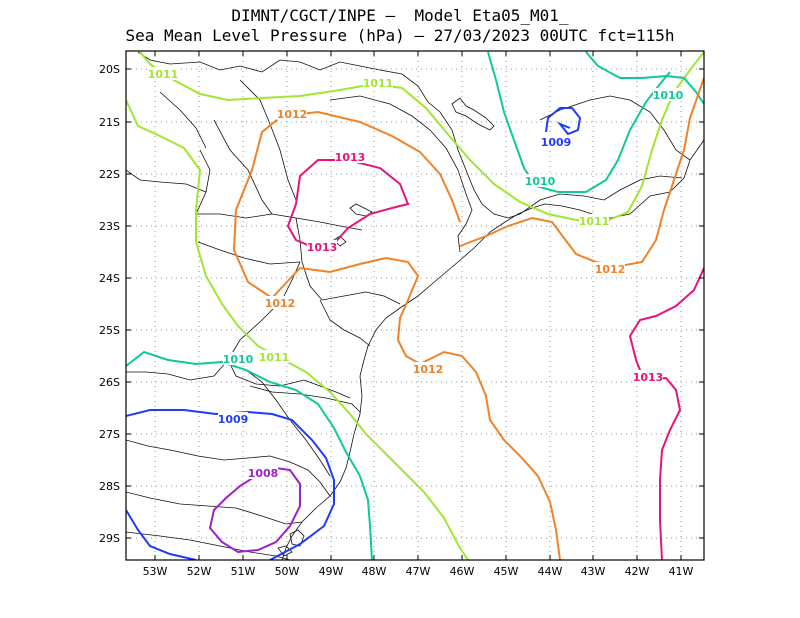 This screenshot has height=618, width=800. Describe the element at coordinates (593, 571) in the screenshot. I see `lon-tick-label: 43W` at that location.